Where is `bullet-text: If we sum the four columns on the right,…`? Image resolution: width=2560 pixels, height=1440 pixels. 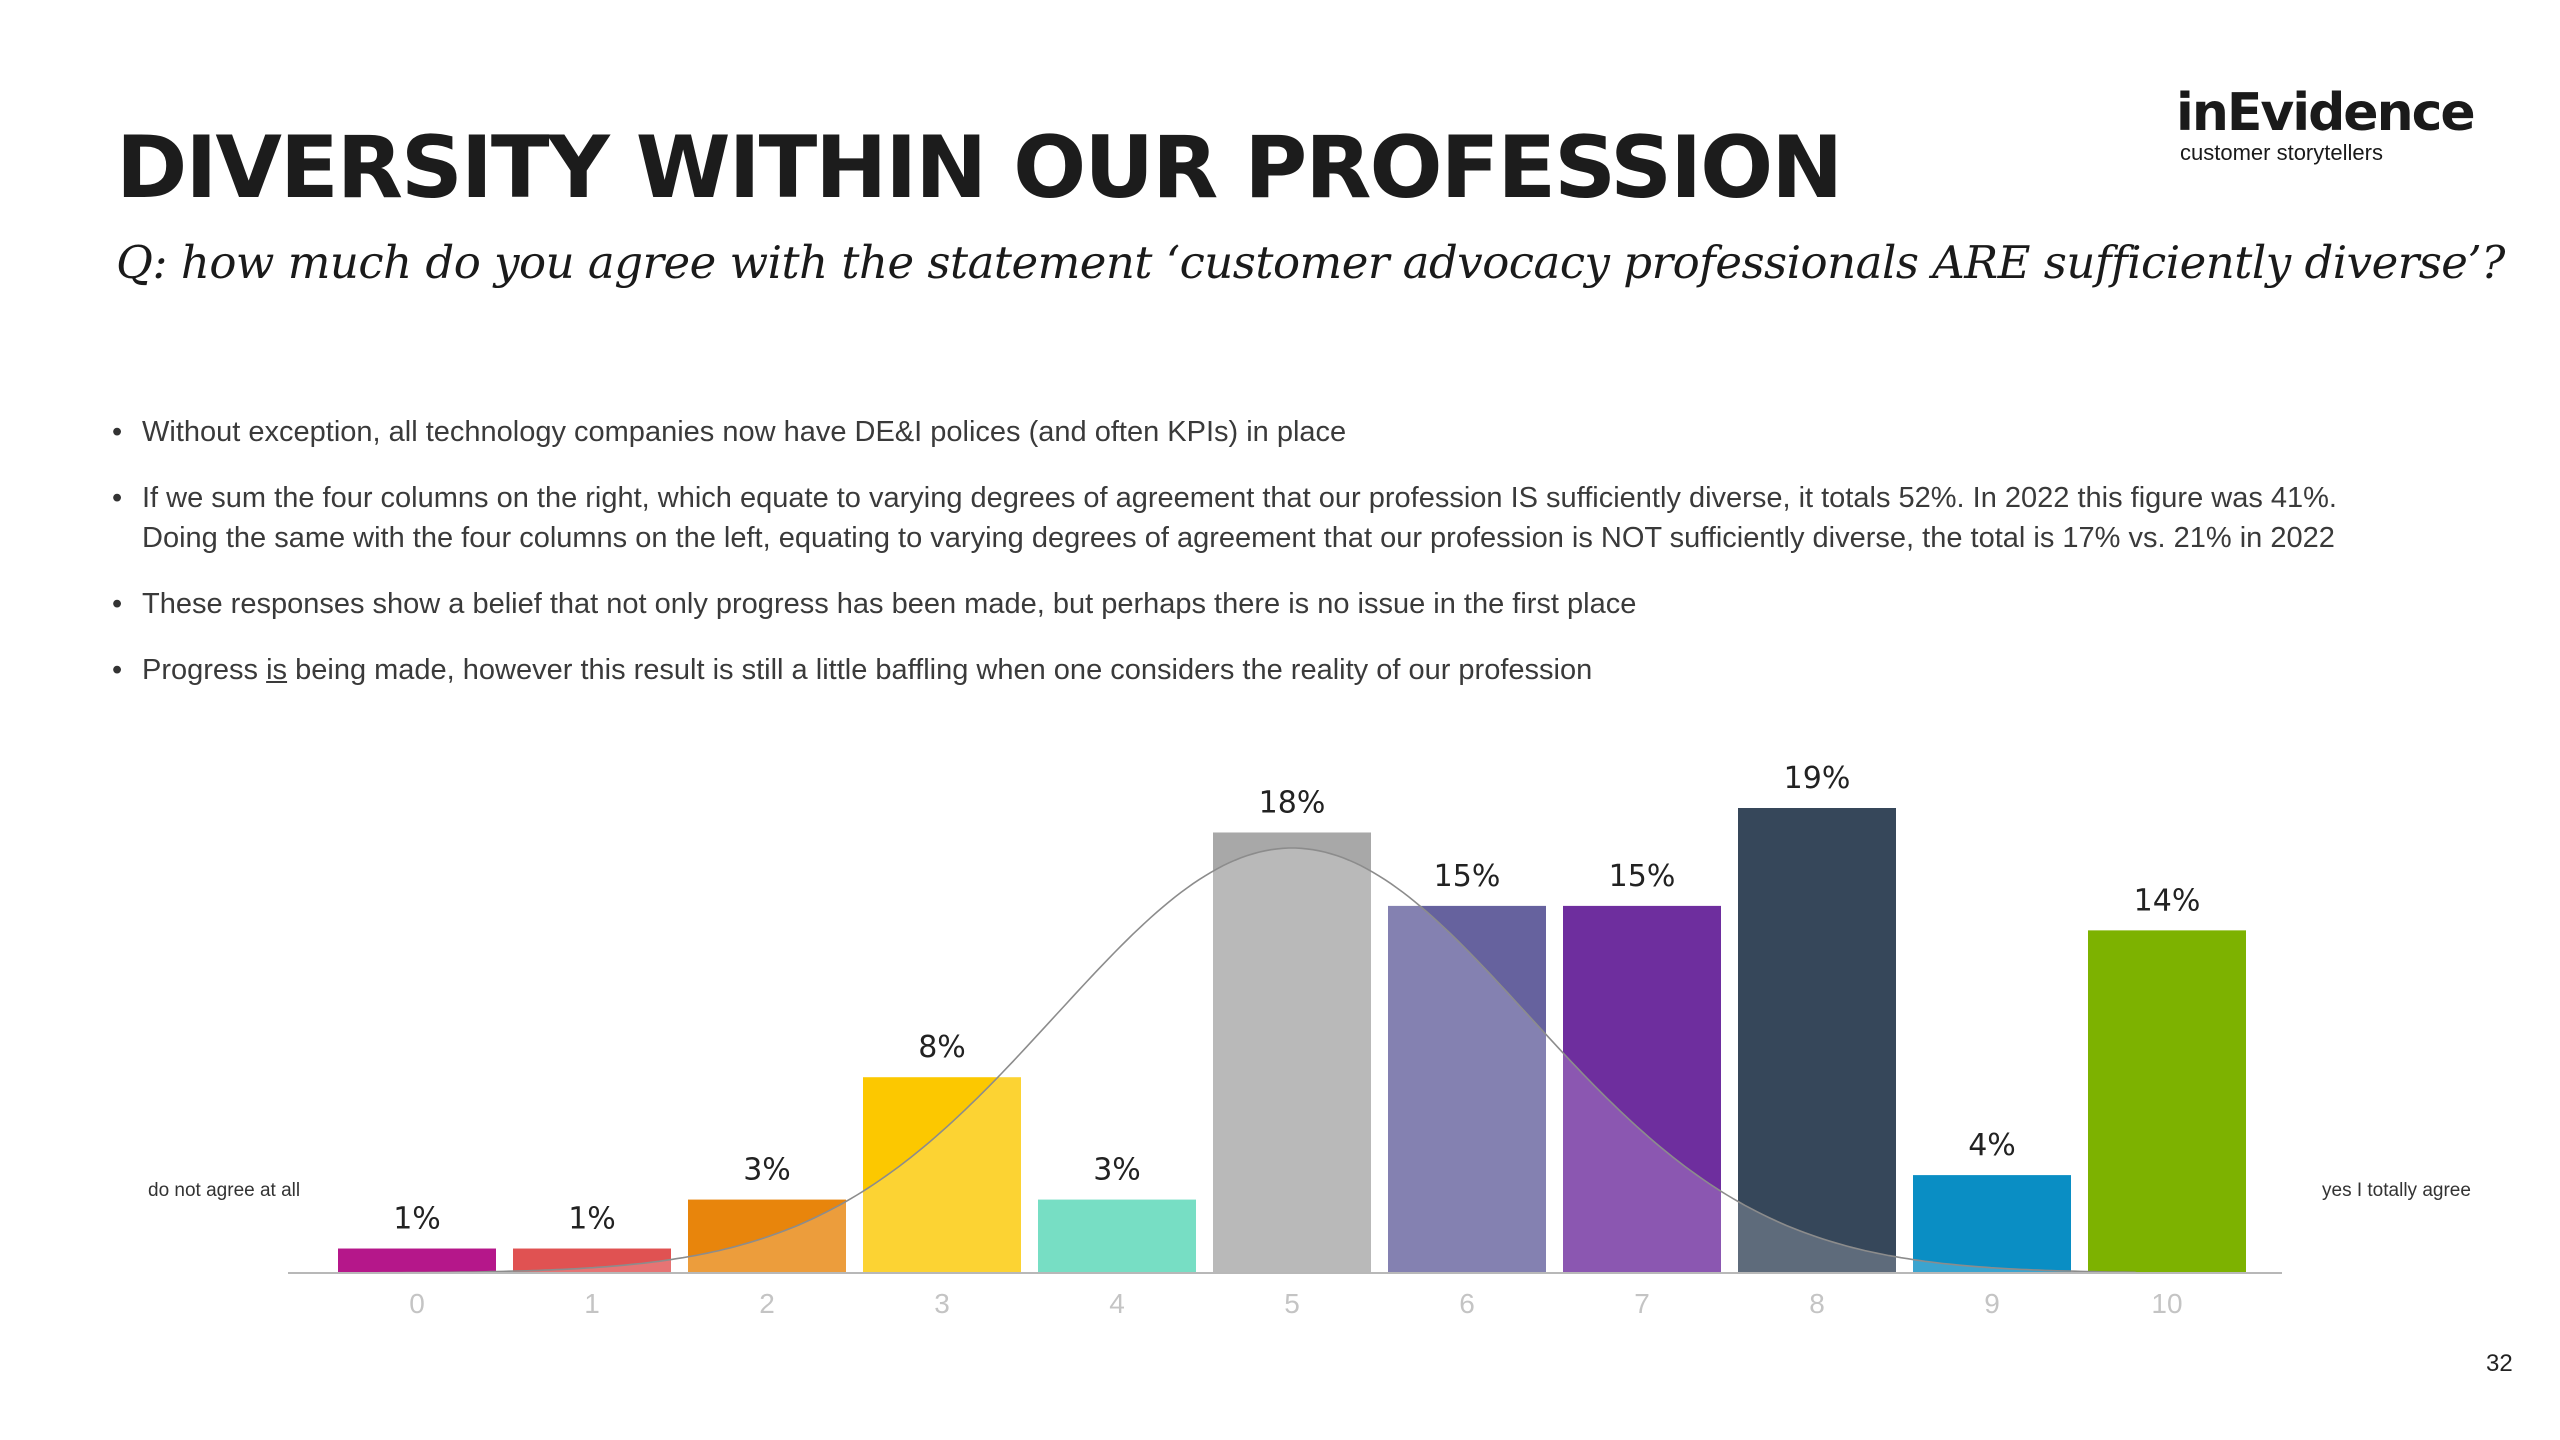
bullet-text: If we sum the four columns on the right,… is located at coordinates (1239, 498).